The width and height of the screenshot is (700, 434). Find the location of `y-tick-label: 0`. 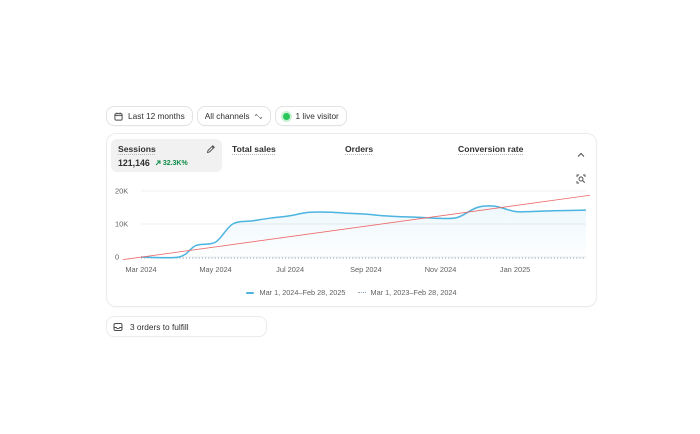

y-tick-label: 0 is located at coordinates (117, 257).